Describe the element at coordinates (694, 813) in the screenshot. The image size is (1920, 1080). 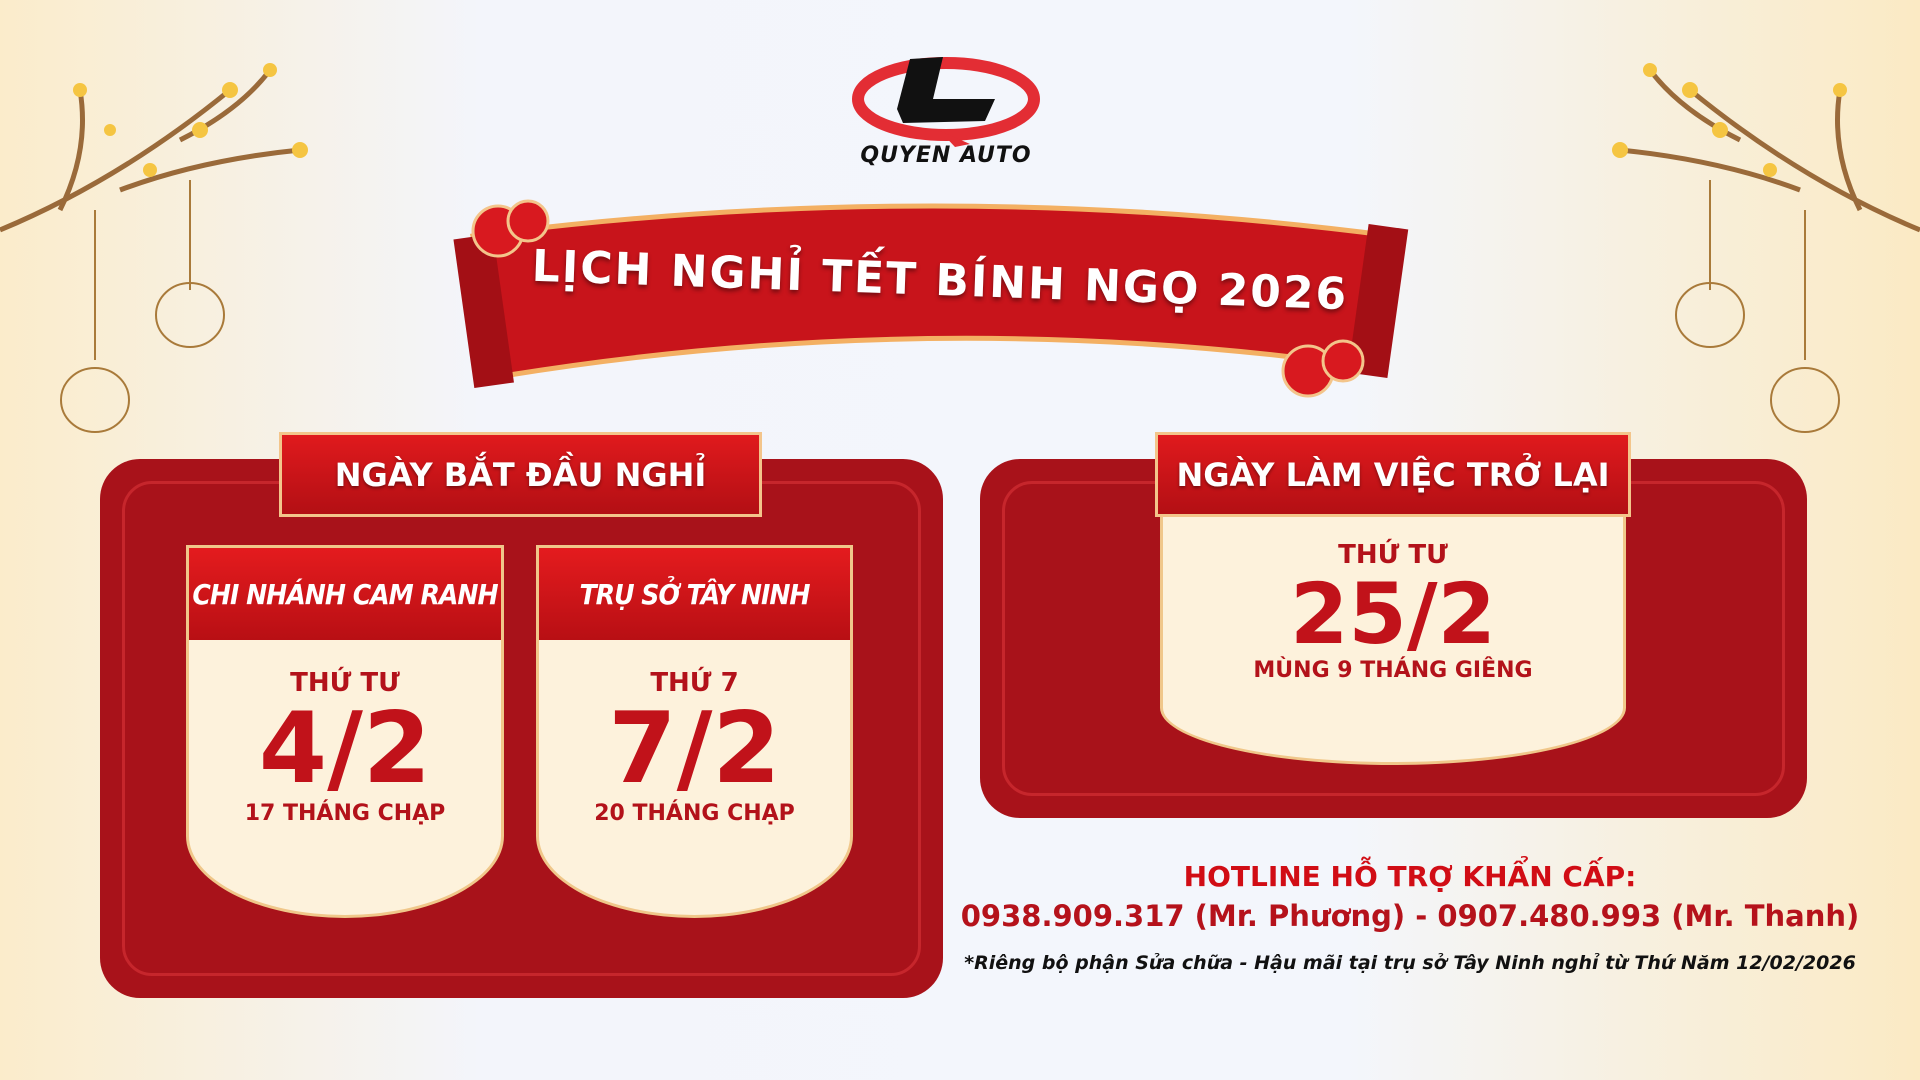
I see `lunar-date: 20 THÁNG CHẠP` at that location.